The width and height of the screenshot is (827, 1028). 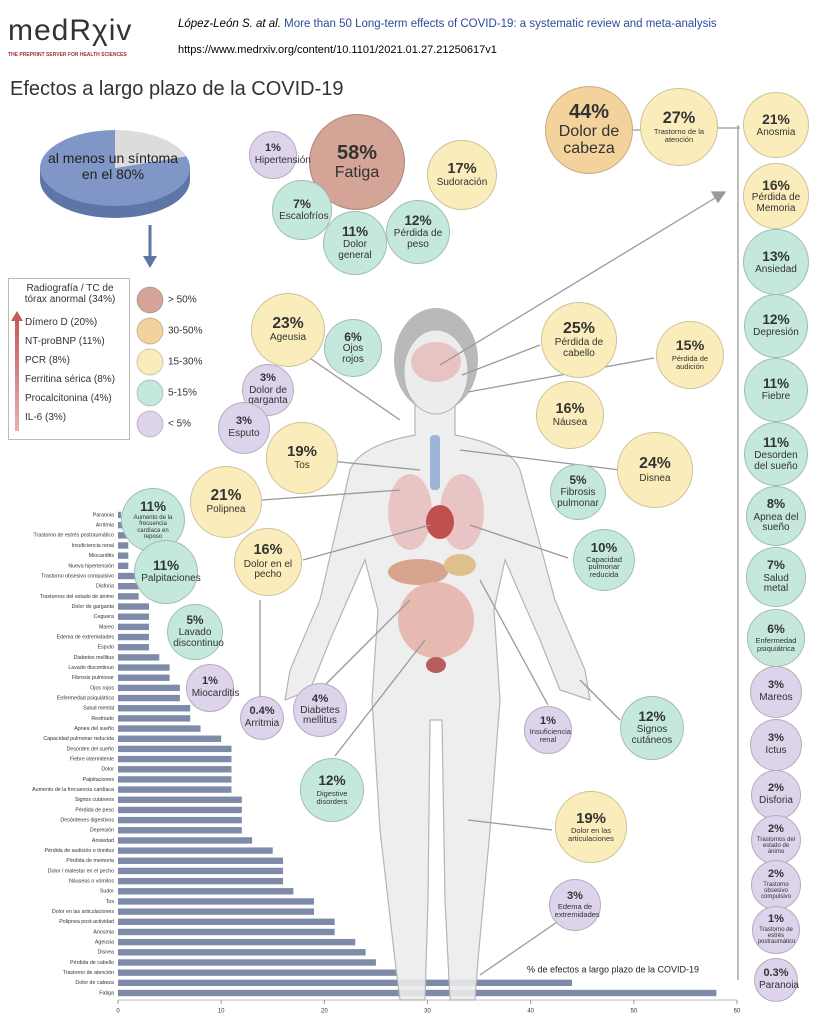 What do you see at coordinates (182, 393) in the screenshot?
I see `legend-label: 5-15%` at bounding box center [182, 393].